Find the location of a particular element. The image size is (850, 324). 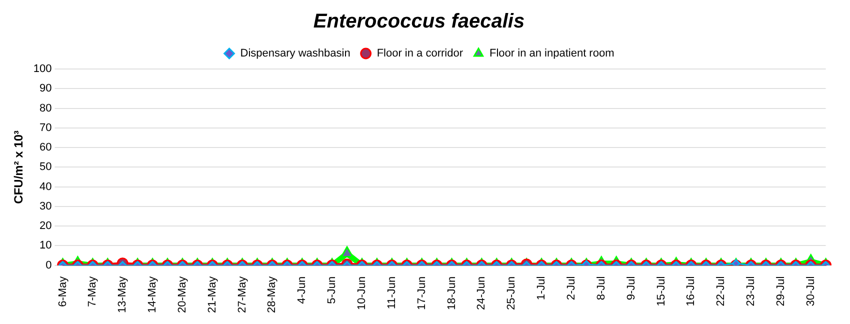

y-tick-label: 20 is located at coordinates (46, 226).